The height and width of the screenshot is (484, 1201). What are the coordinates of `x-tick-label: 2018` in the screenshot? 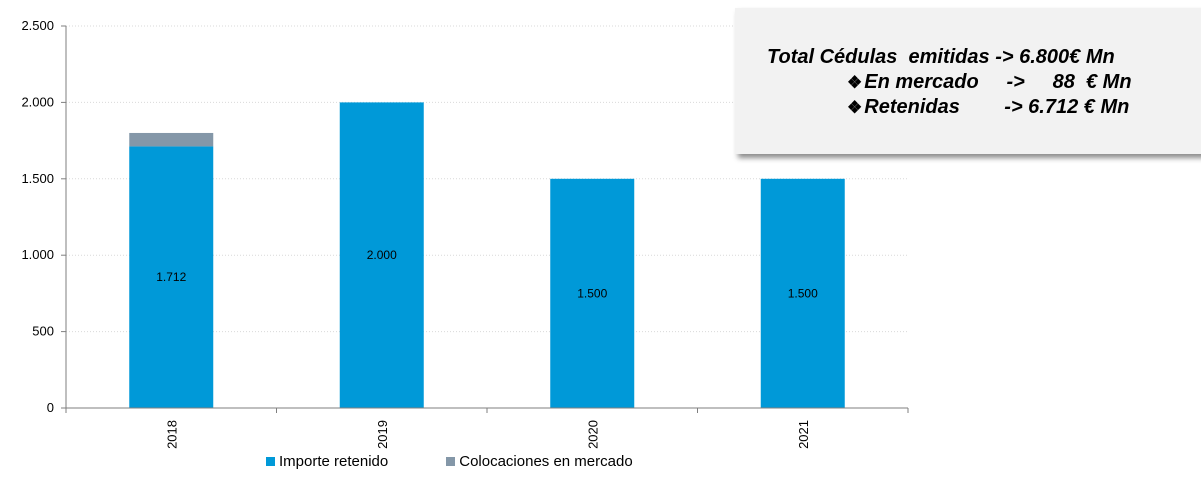 It's located at (171, 434).